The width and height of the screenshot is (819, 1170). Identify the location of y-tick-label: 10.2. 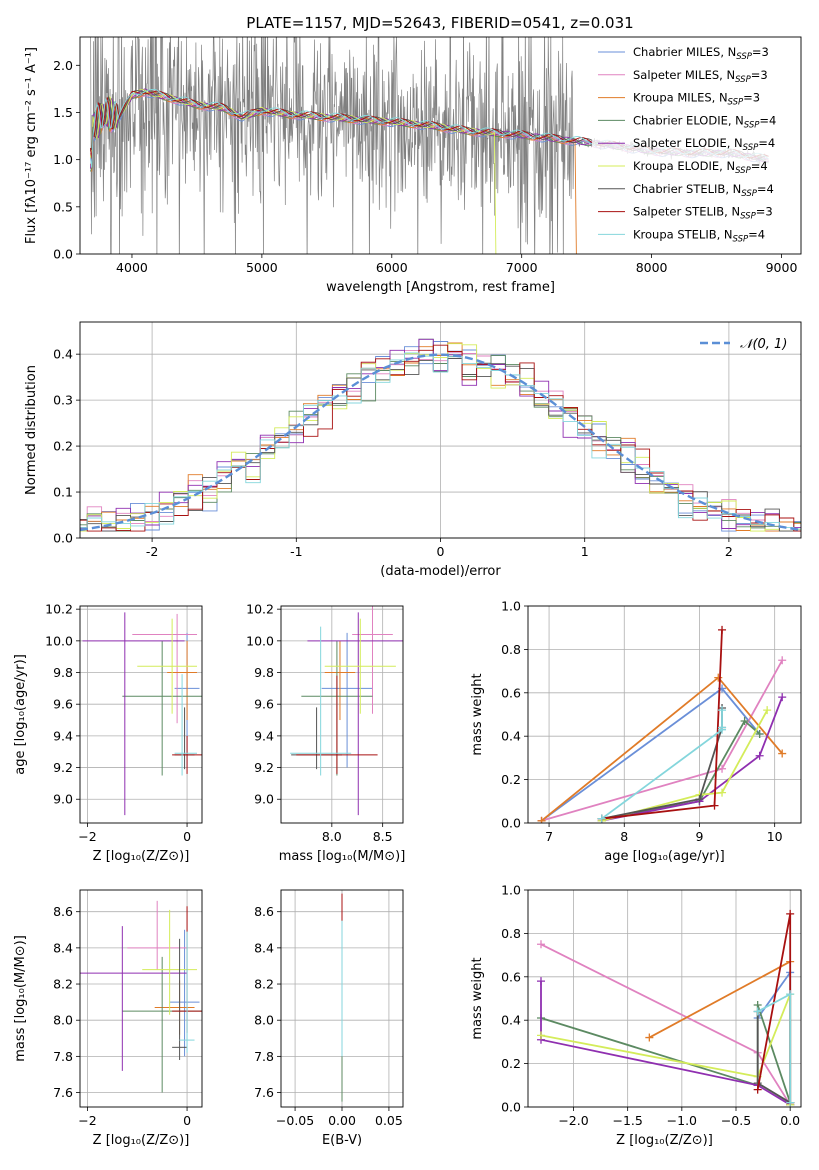
(59, 609).